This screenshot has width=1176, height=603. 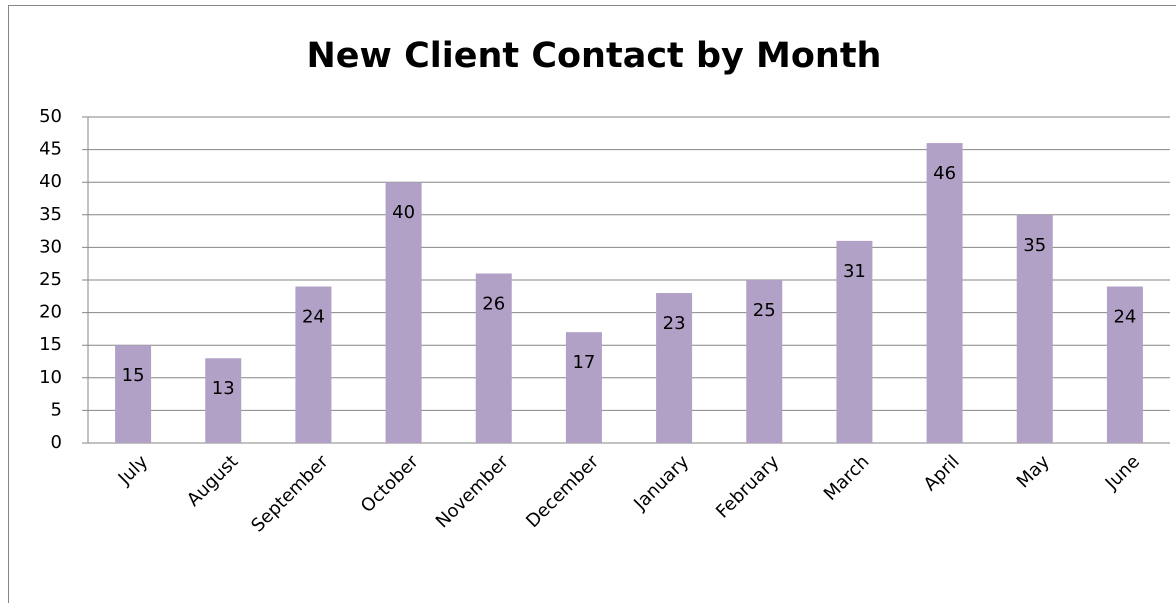 What do you see at coordinates (223, 388) in the screenshot?
I see `data-label: 13` at bounding box center [223, 388].